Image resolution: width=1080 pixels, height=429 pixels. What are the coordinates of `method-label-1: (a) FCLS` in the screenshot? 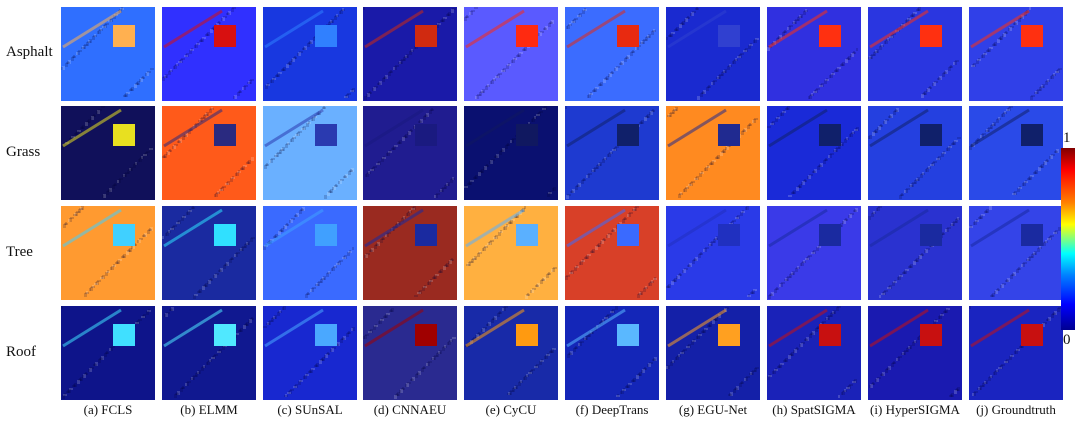 It's located at (108, 409).